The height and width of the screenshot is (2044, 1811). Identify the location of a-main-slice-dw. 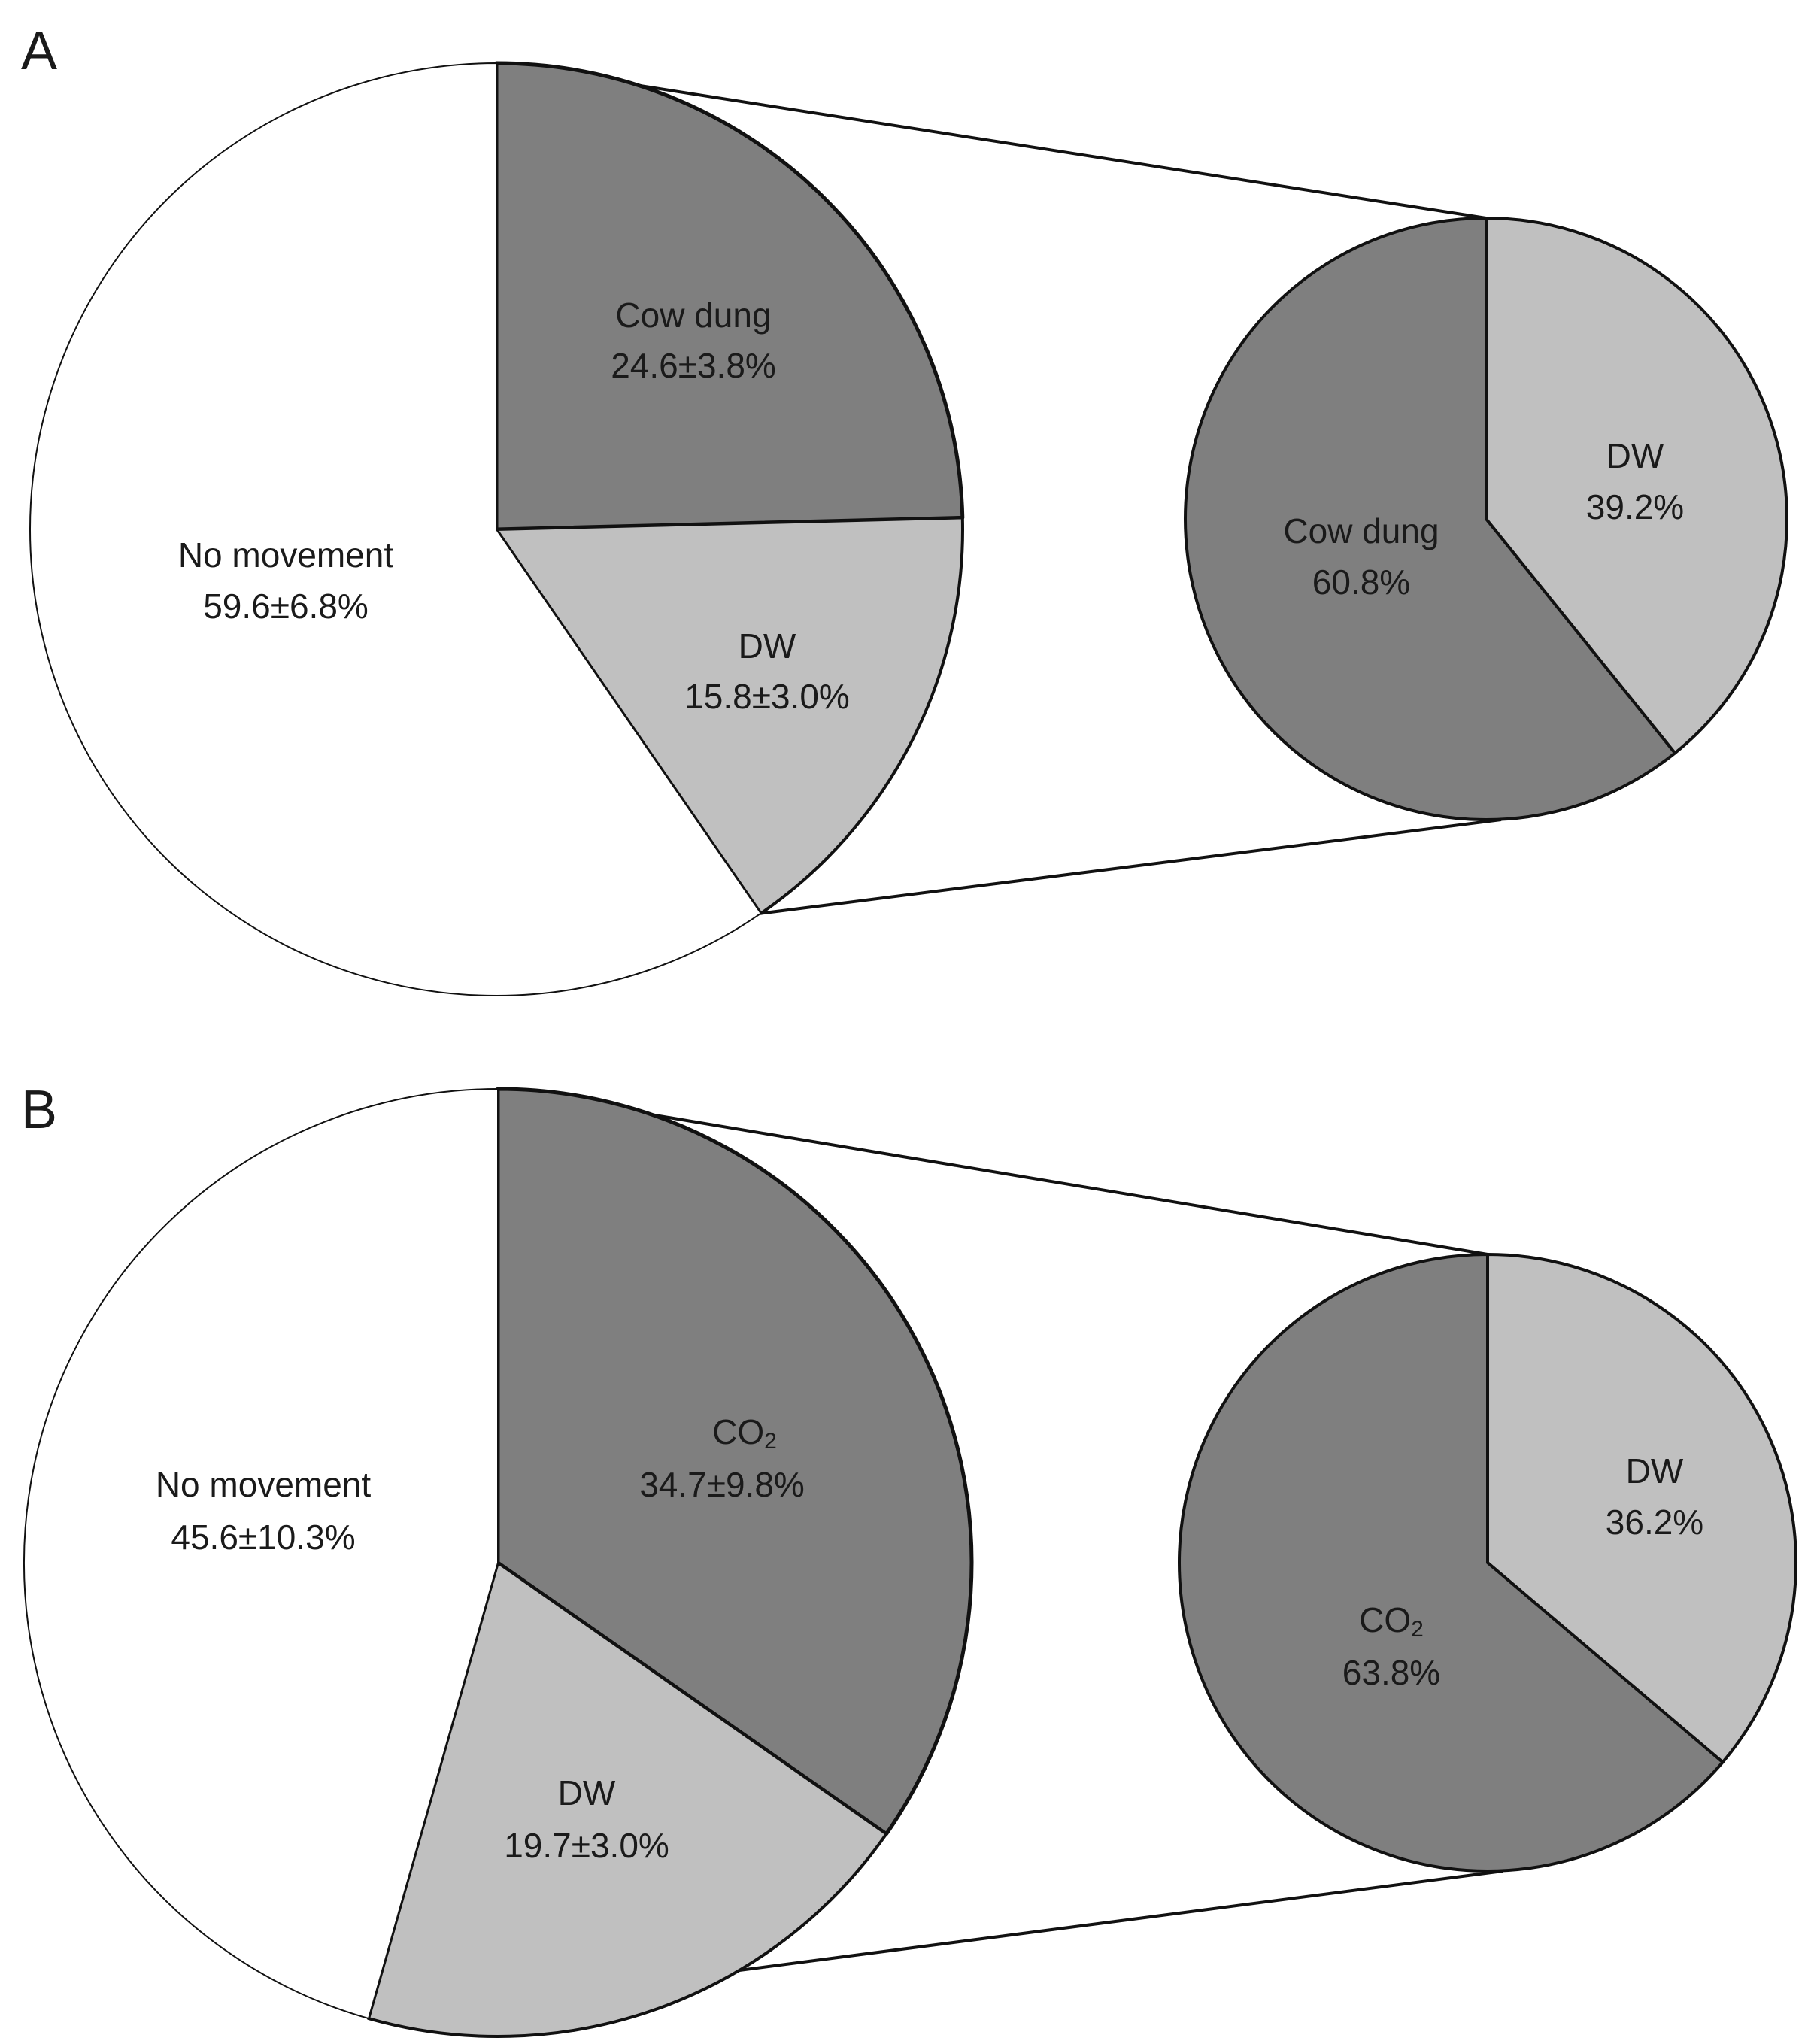
(729, 715).